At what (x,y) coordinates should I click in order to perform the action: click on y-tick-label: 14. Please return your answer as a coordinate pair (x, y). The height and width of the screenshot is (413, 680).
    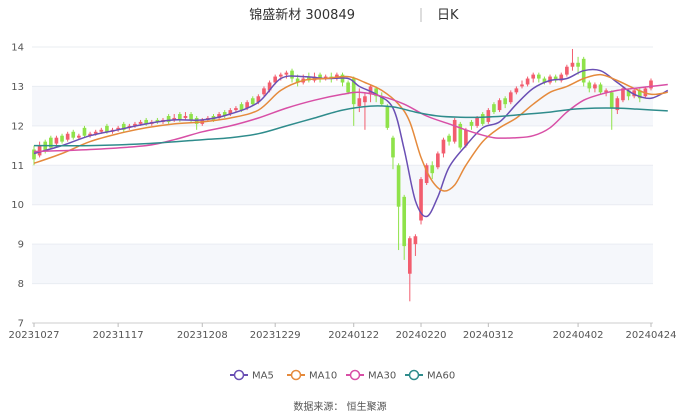
    Looking at the image, I should click on (17, 48).